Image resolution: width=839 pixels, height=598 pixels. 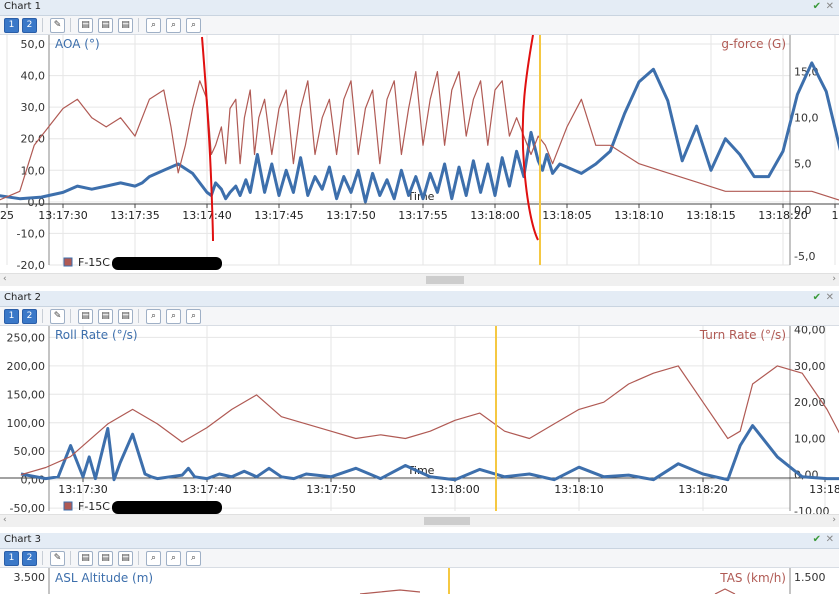 What do you see at coordinates (419, 541) in the screenshot?
I see `chart3-title-bar: Chart 3 ✔ ✕` at bounding box center [419, 541].